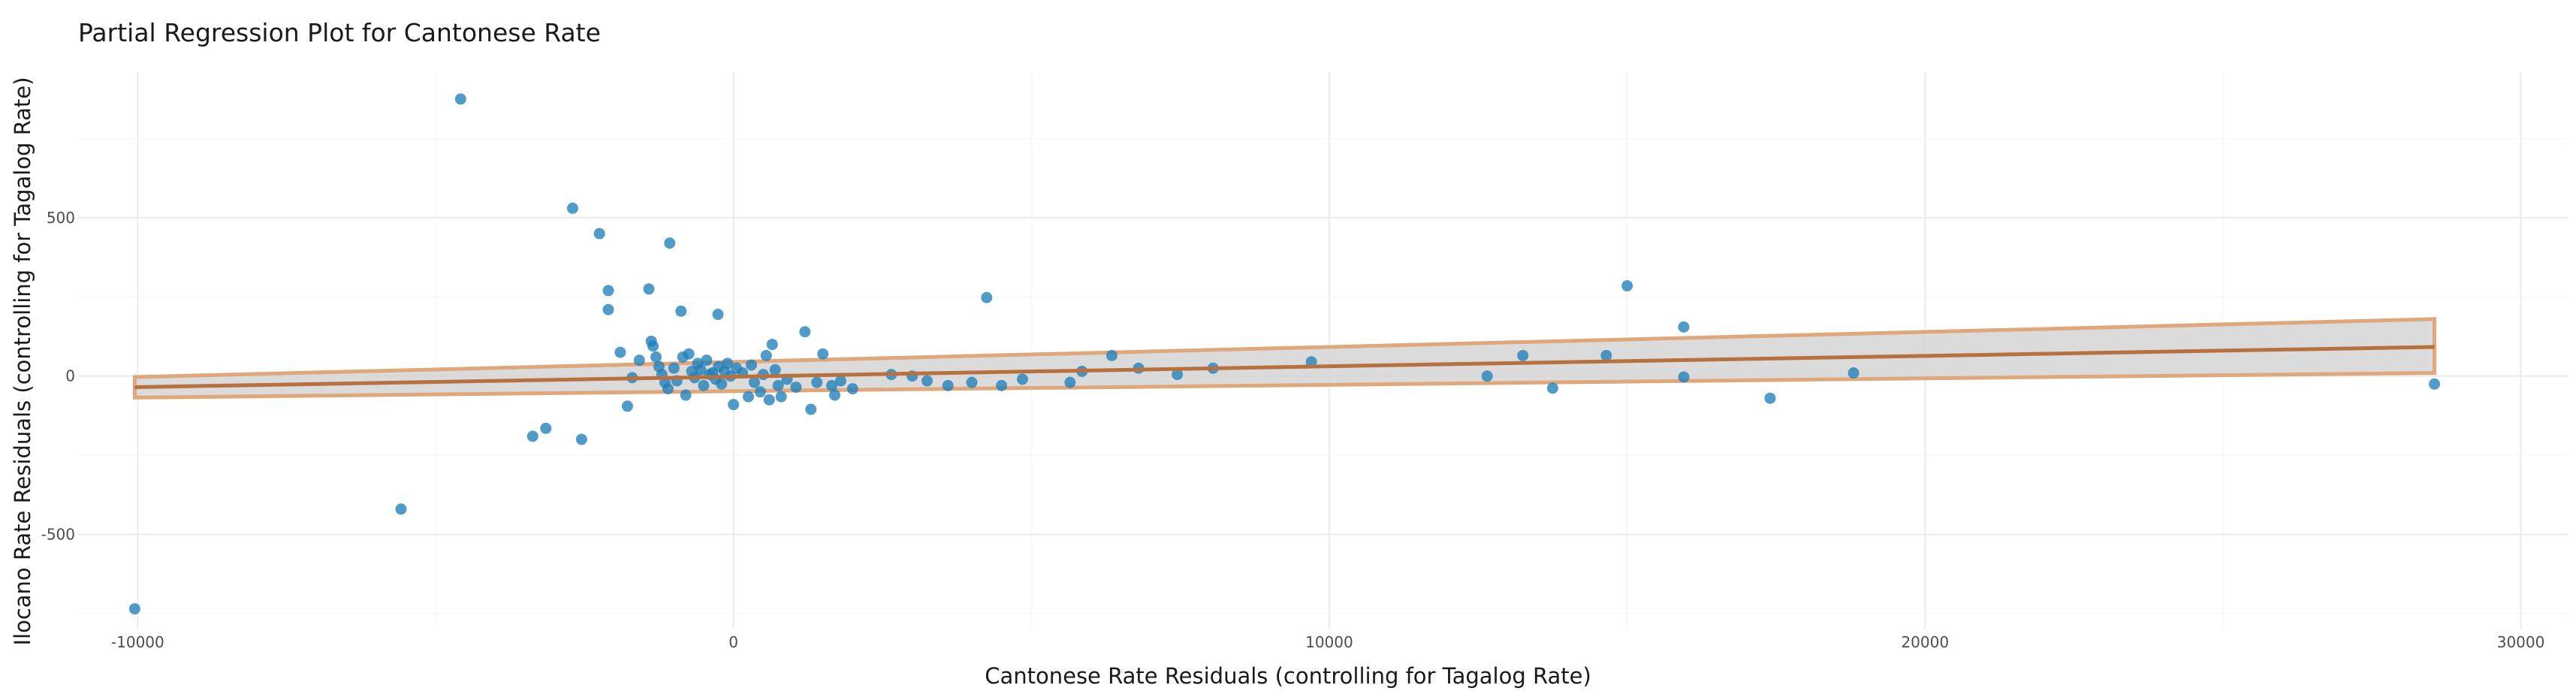  I want to click on y-tick-label: 500, so click(61, 218).